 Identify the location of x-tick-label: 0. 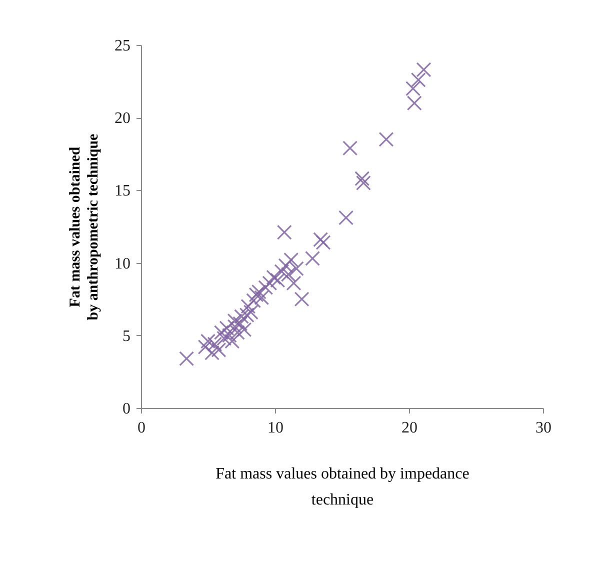
(142, 428).